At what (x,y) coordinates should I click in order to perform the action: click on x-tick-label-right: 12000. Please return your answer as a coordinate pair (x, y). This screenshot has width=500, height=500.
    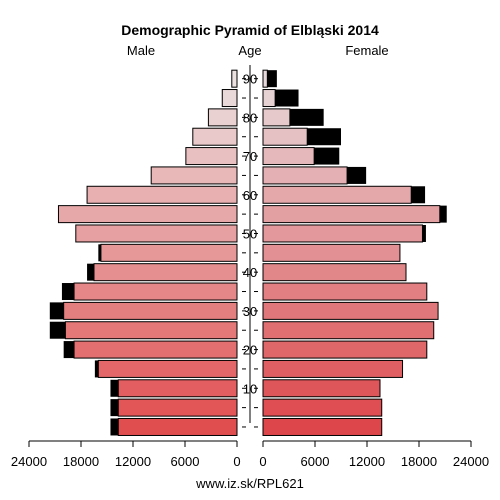
    Looking at the image, I should click on (367, 461).